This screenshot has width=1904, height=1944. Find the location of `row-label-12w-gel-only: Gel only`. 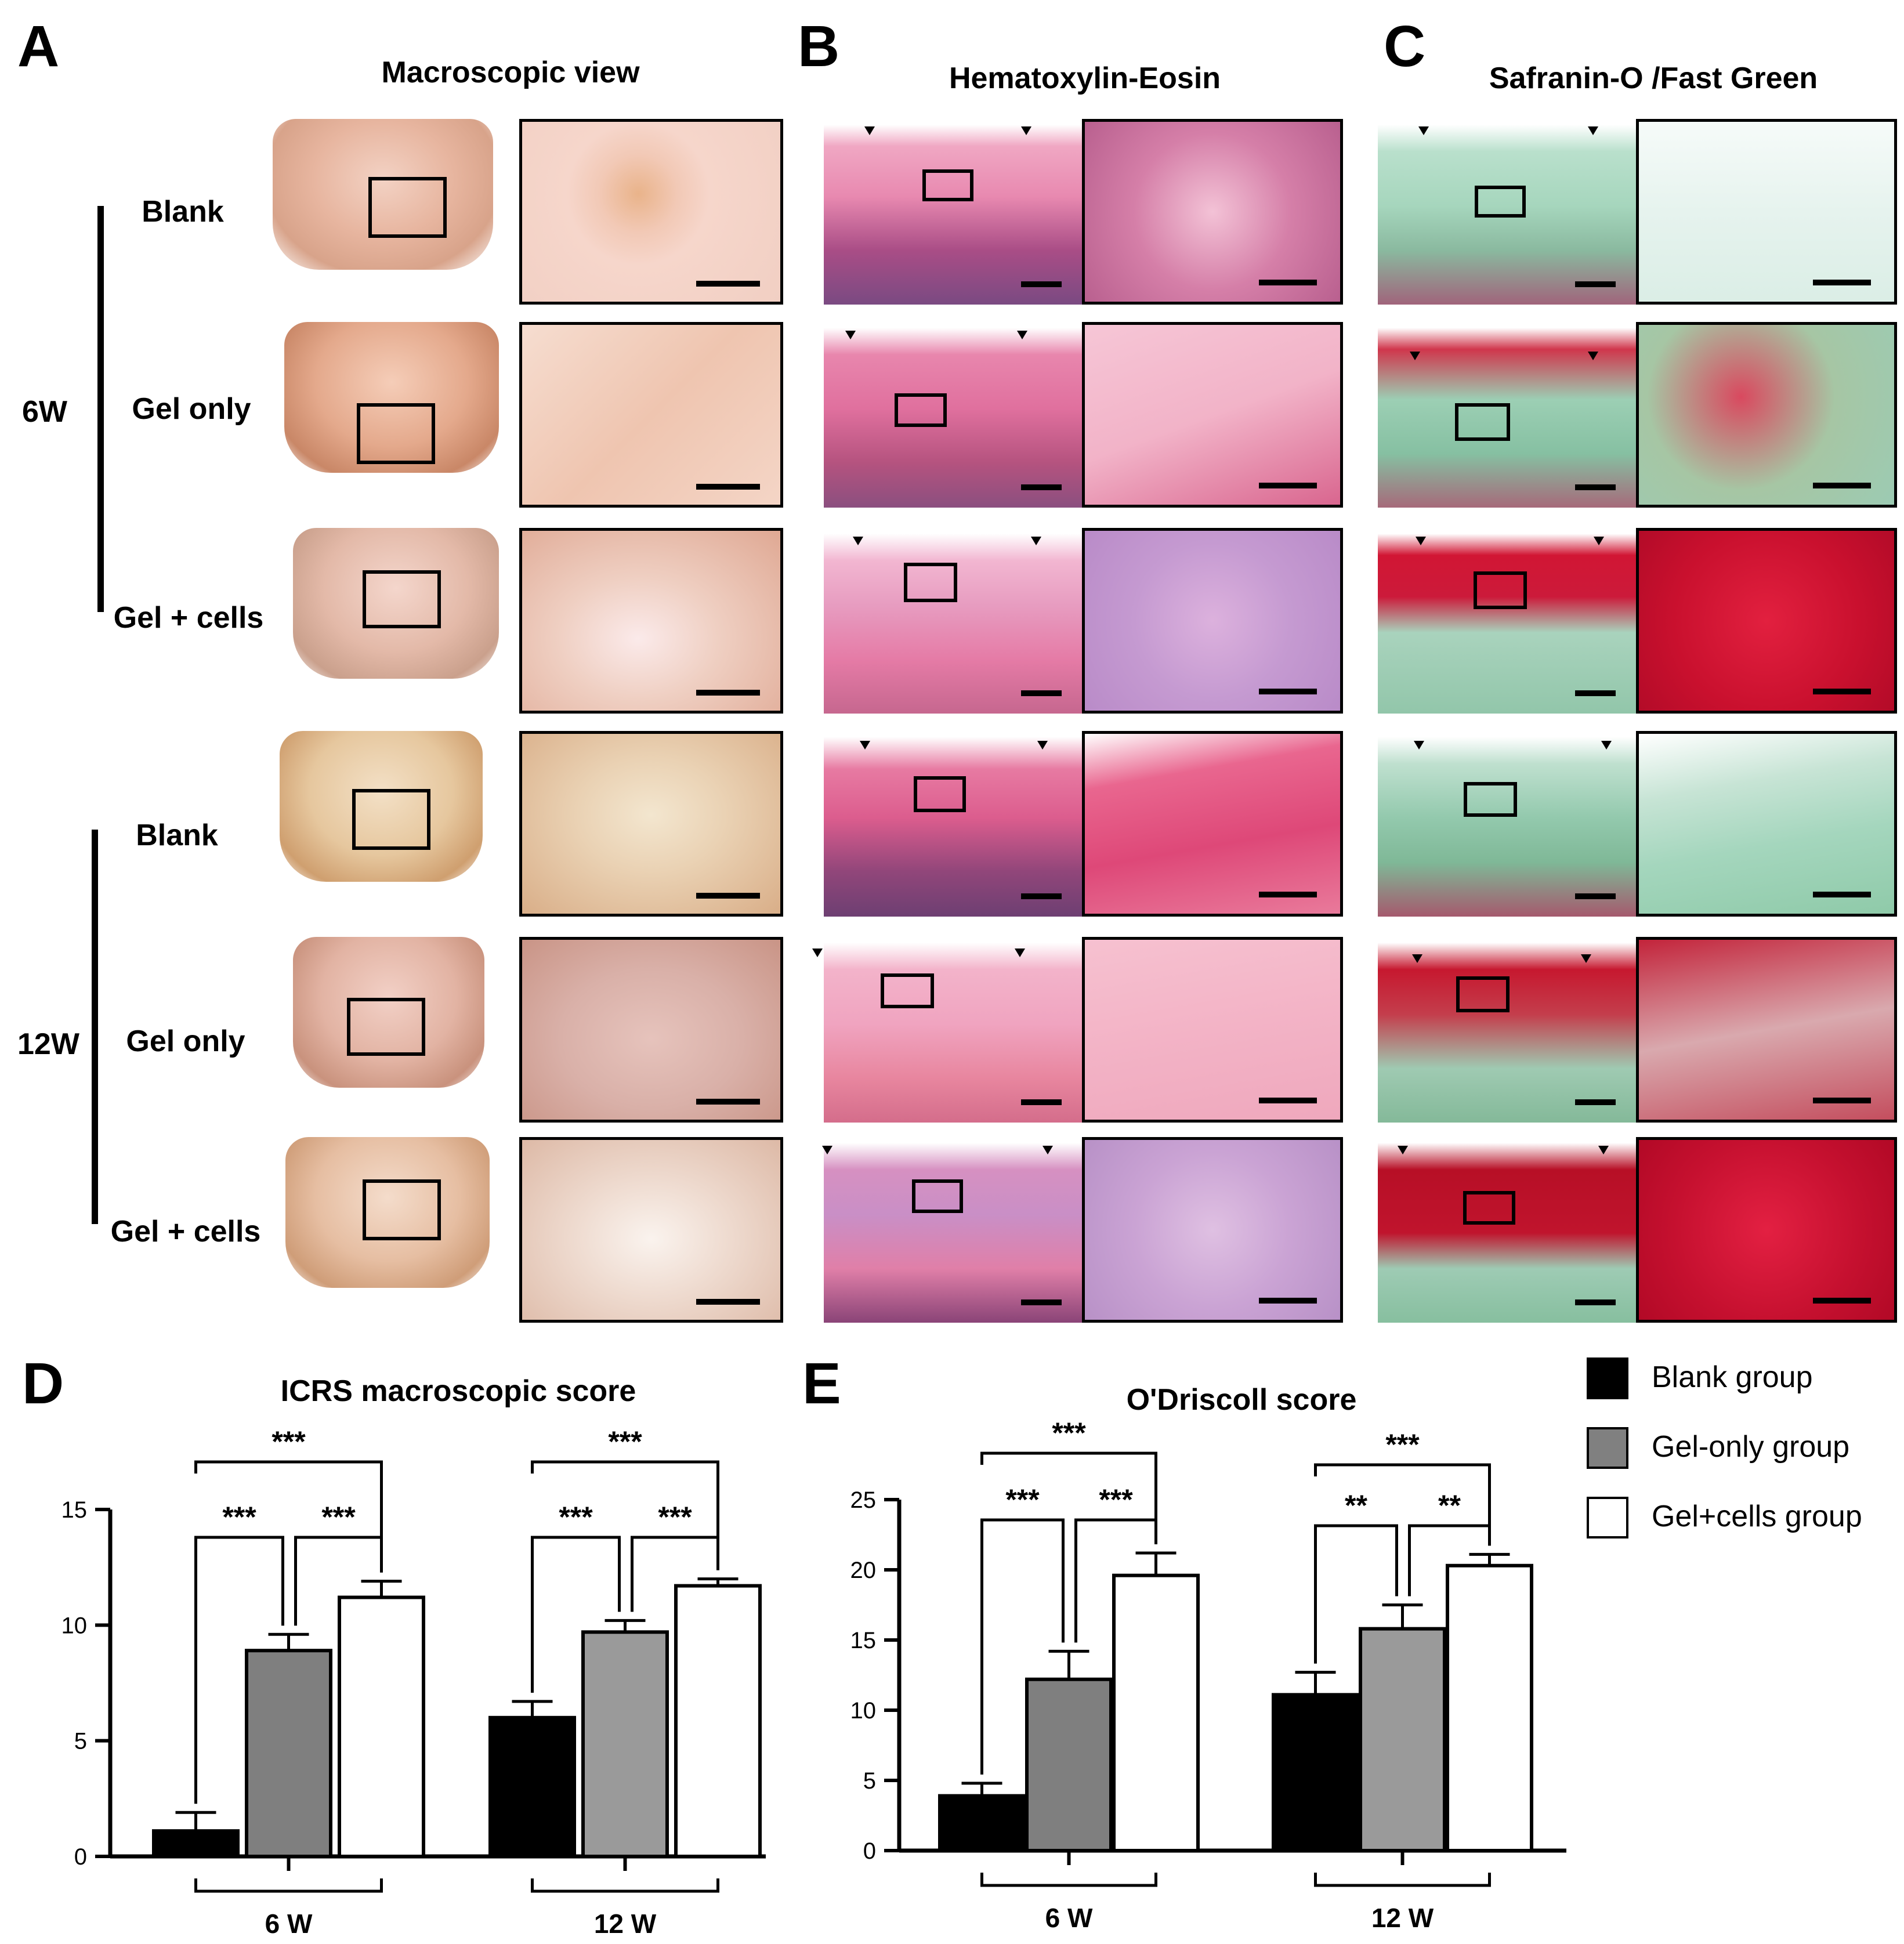

row-label-12w-gel-only: Gel only is located at coordinates (185, 1041).